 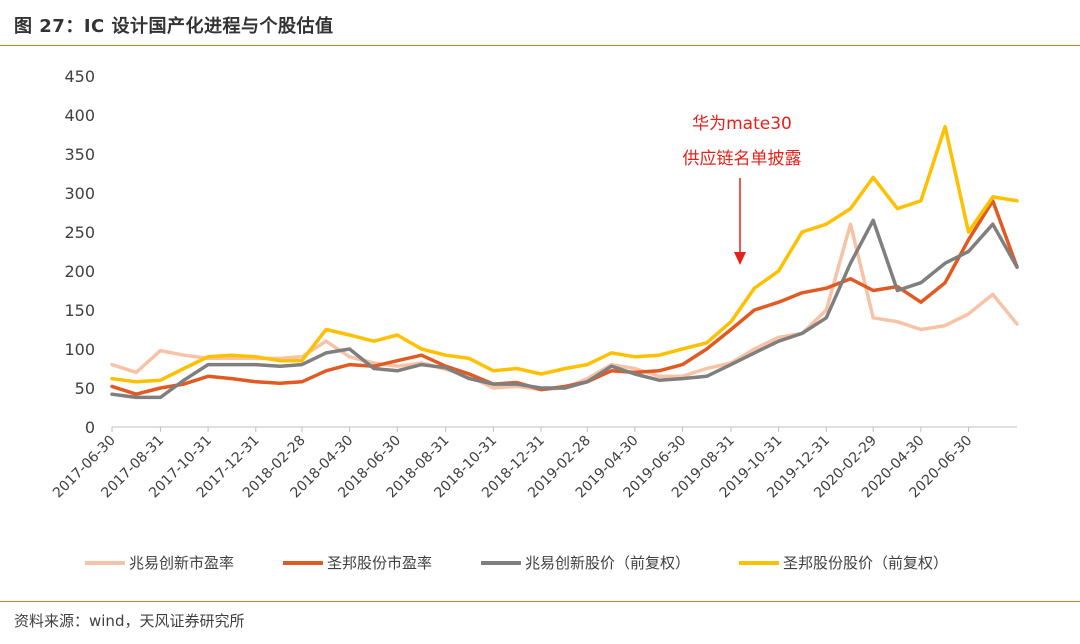 What do you see at coordinates (90, 427) in the screenshot?
I see `y-tick-label: 0` at bounding box center [90, 427].